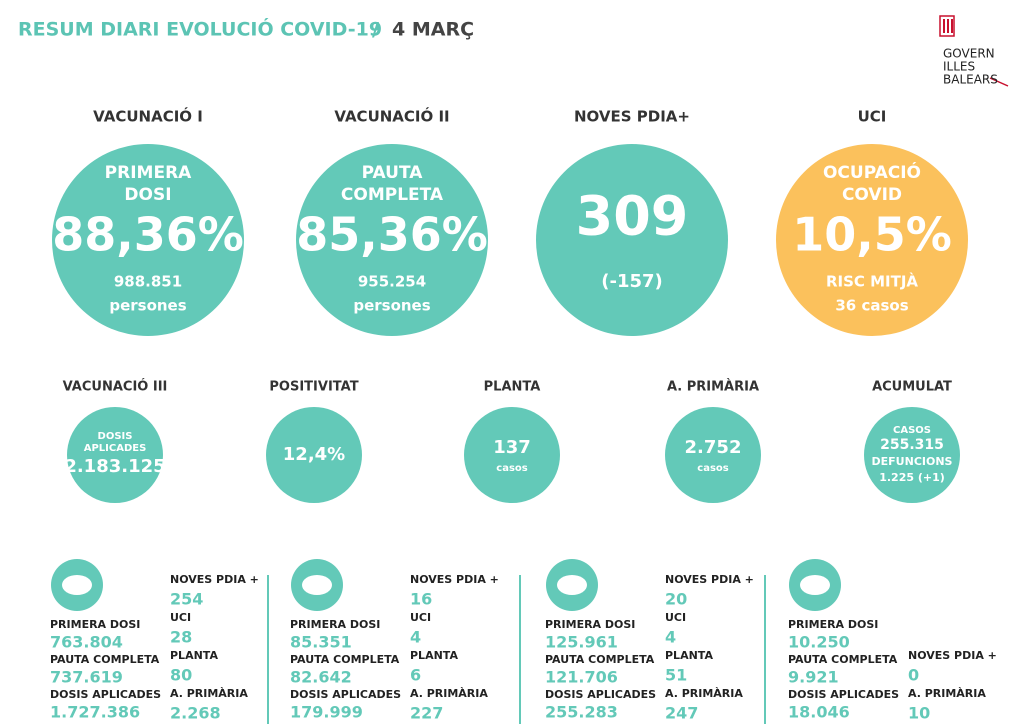 The image size is (1024, 724). What do you see at coordinates (681, 713) in the screenshot?
I see `island-value: 247` at bounding box center [681, 713].